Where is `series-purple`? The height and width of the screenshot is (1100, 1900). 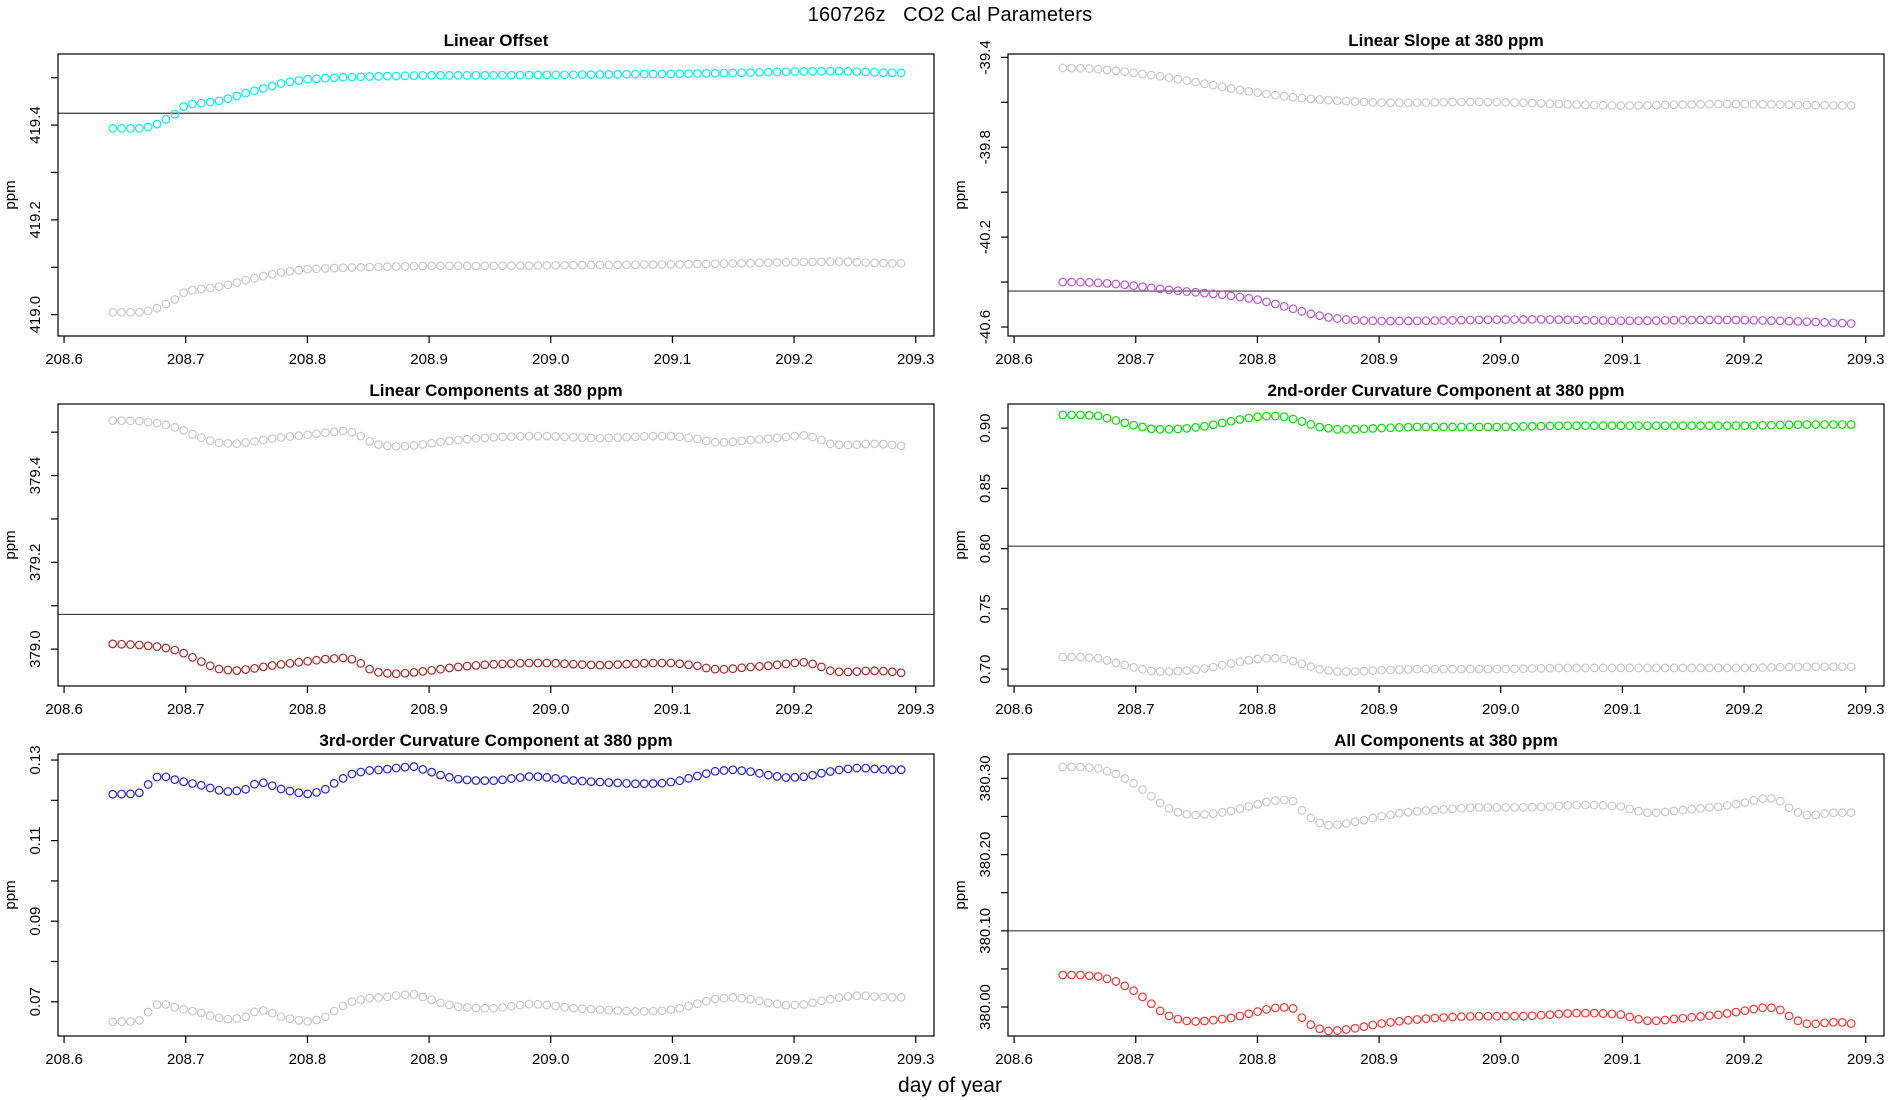 series-purple is located at coordinates (1457, 302).